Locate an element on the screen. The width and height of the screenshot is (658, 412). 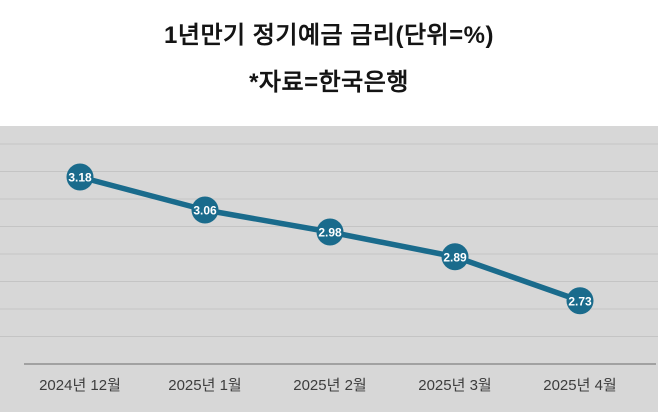
chart-title: 1년만기 정기예금 금리(단위=%) is located at coordinates (329, 35).